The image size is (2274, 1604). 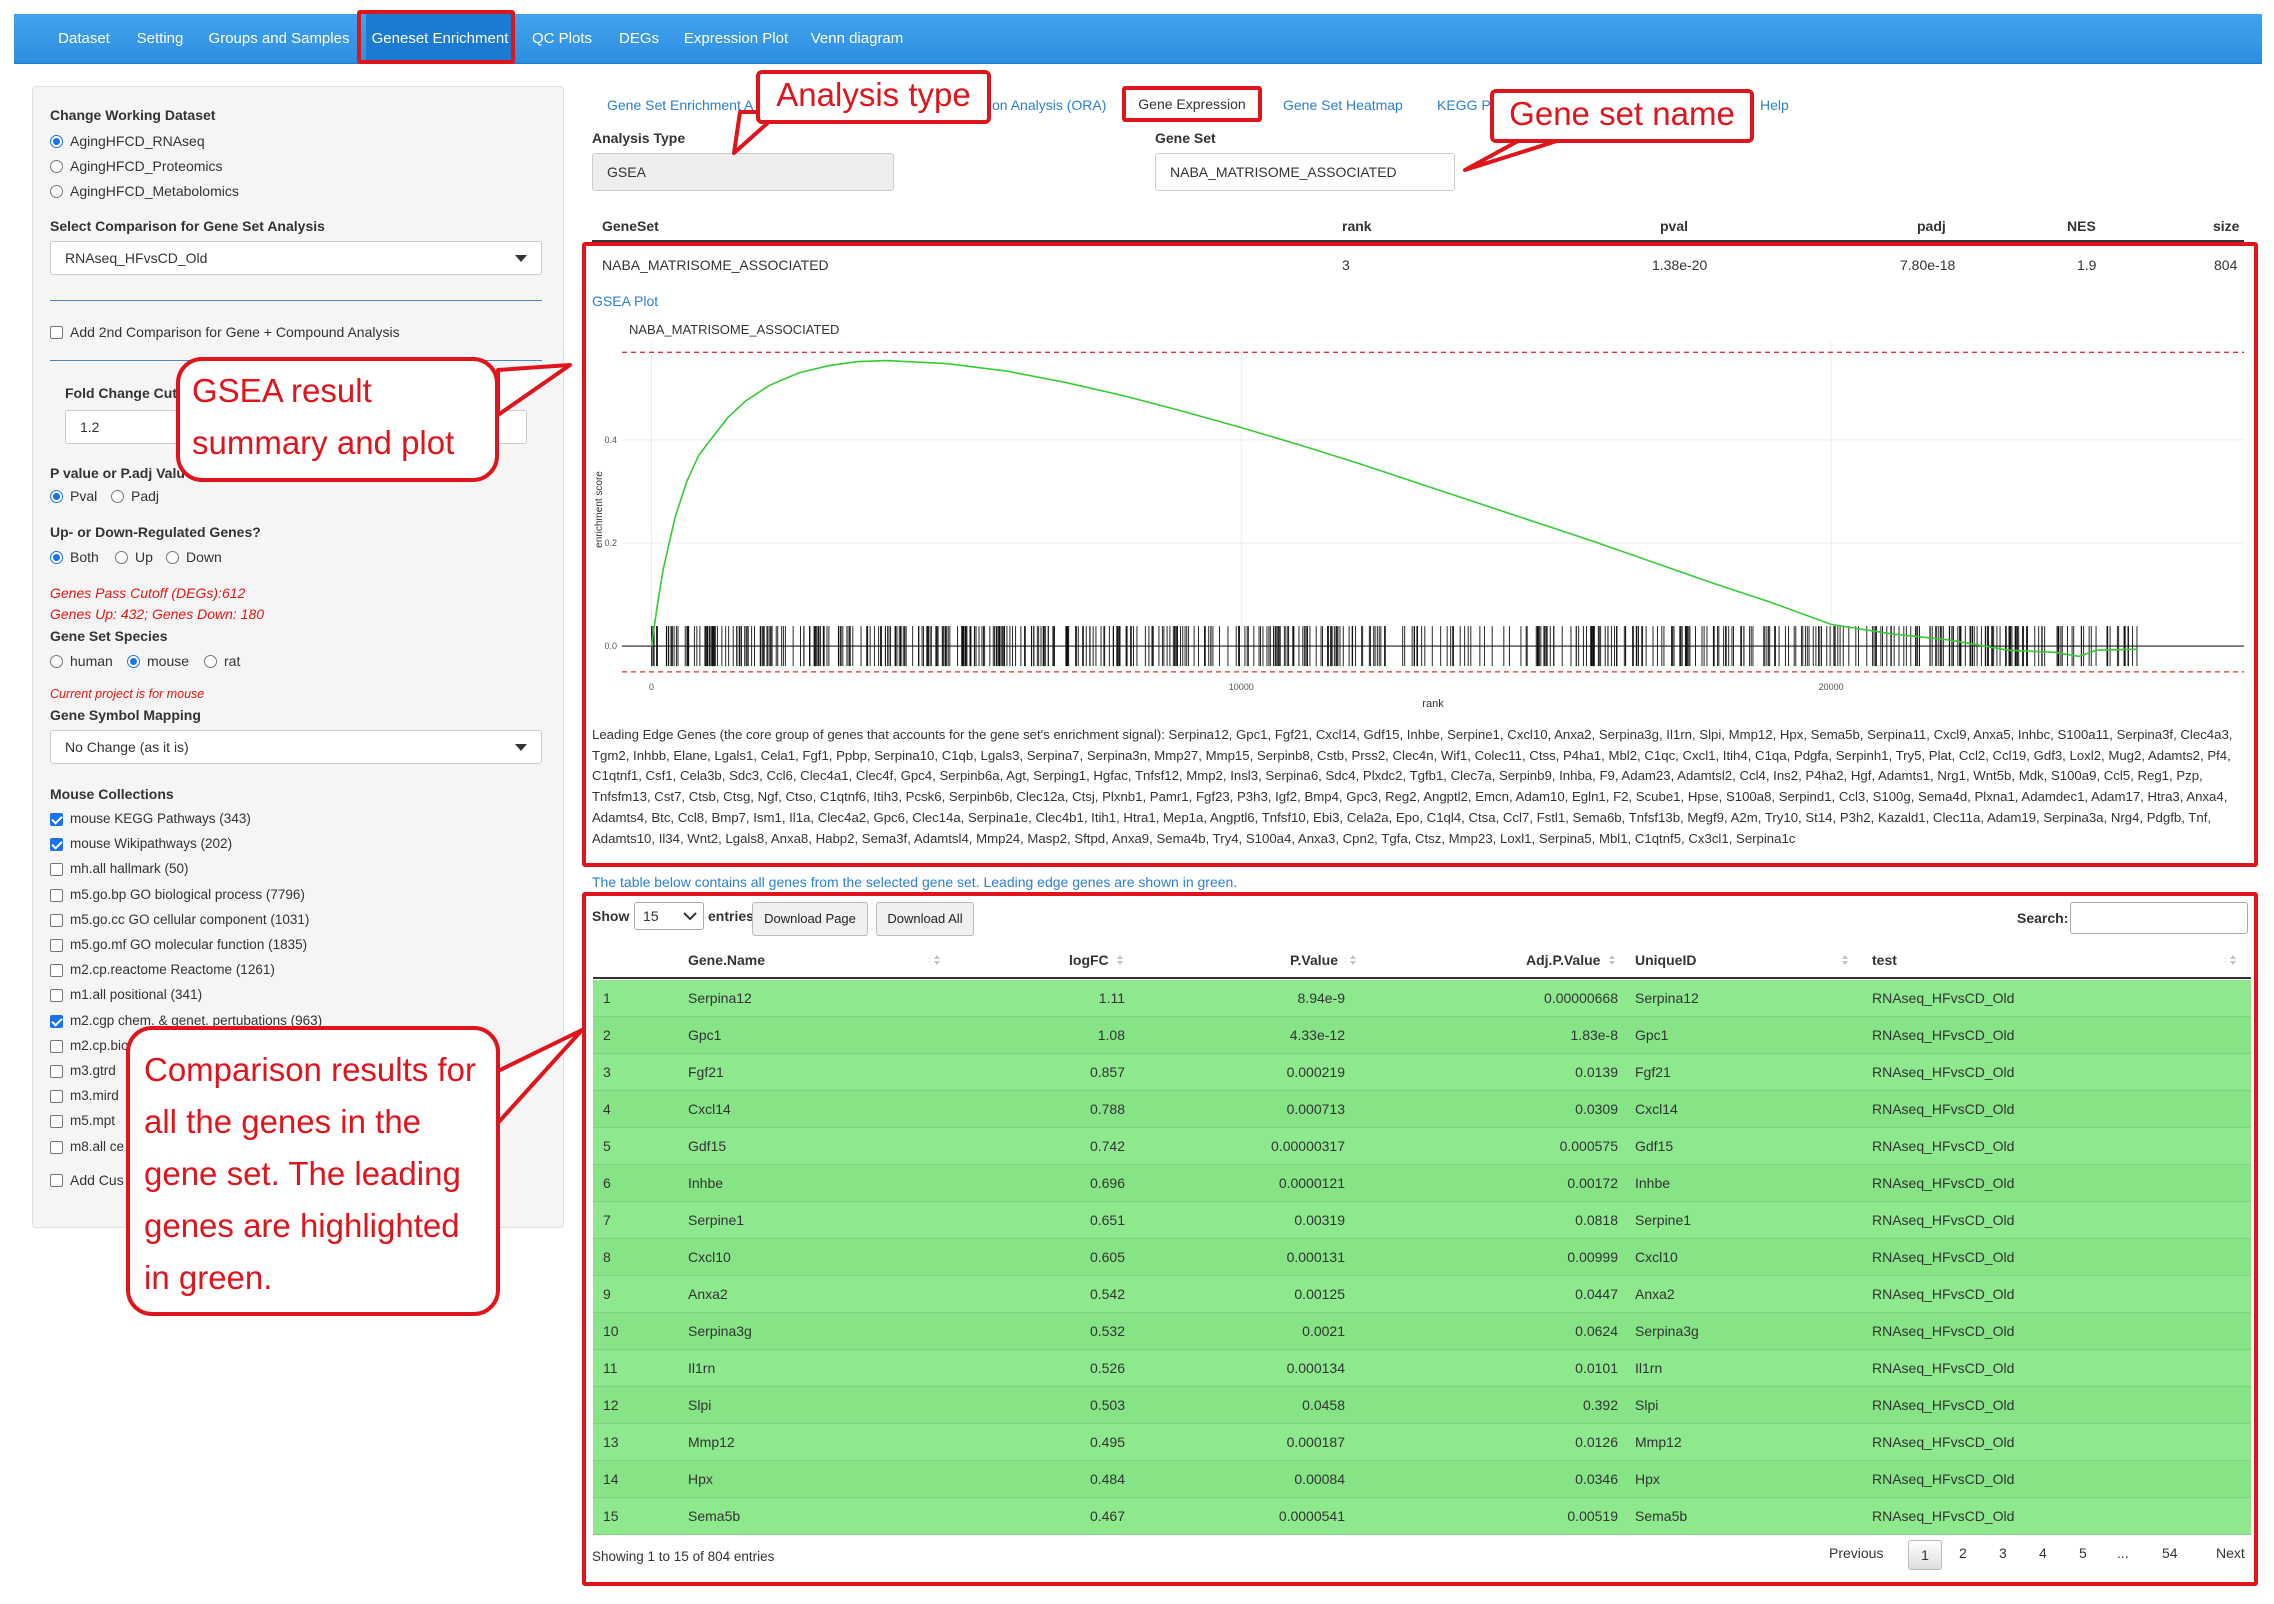 I want to click on download-page-button: Download Page, so click(x=810, y=919).